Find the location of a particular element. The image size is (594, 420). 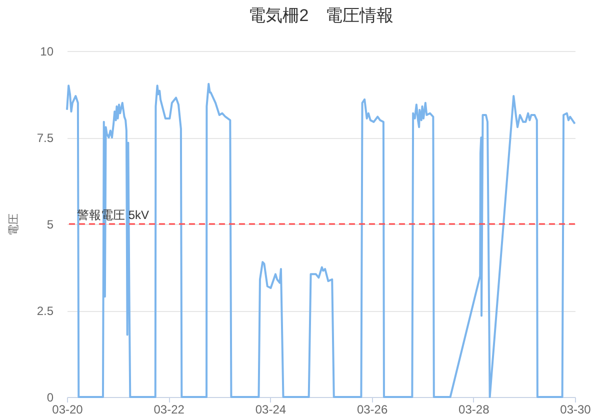

x-tick-label: 03-26 is located at coordinates (372, 409).